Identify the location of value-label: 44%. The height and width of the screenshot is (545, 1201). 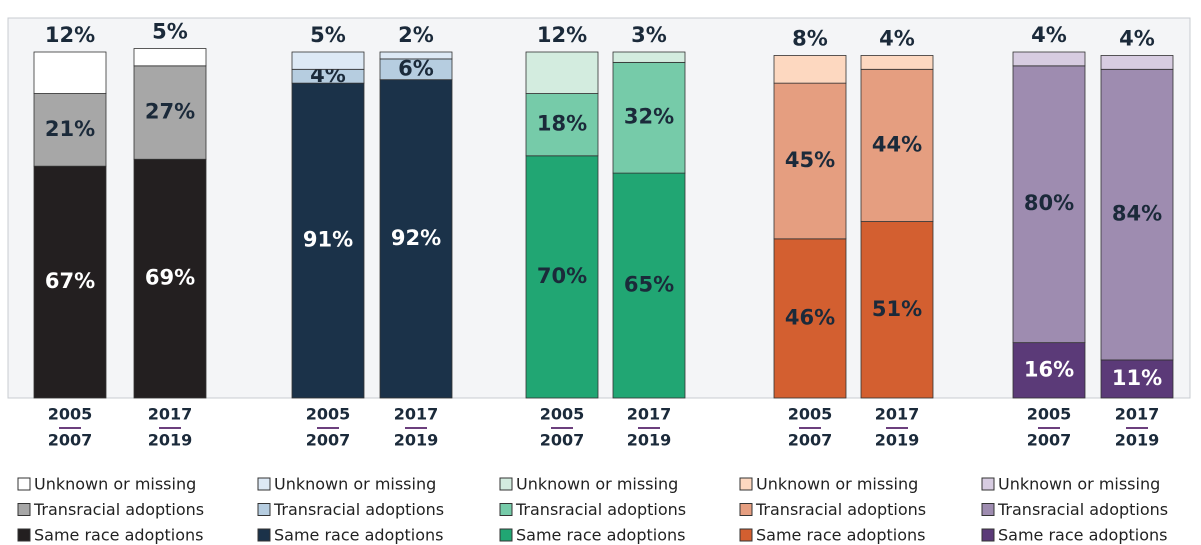
(897, 144).